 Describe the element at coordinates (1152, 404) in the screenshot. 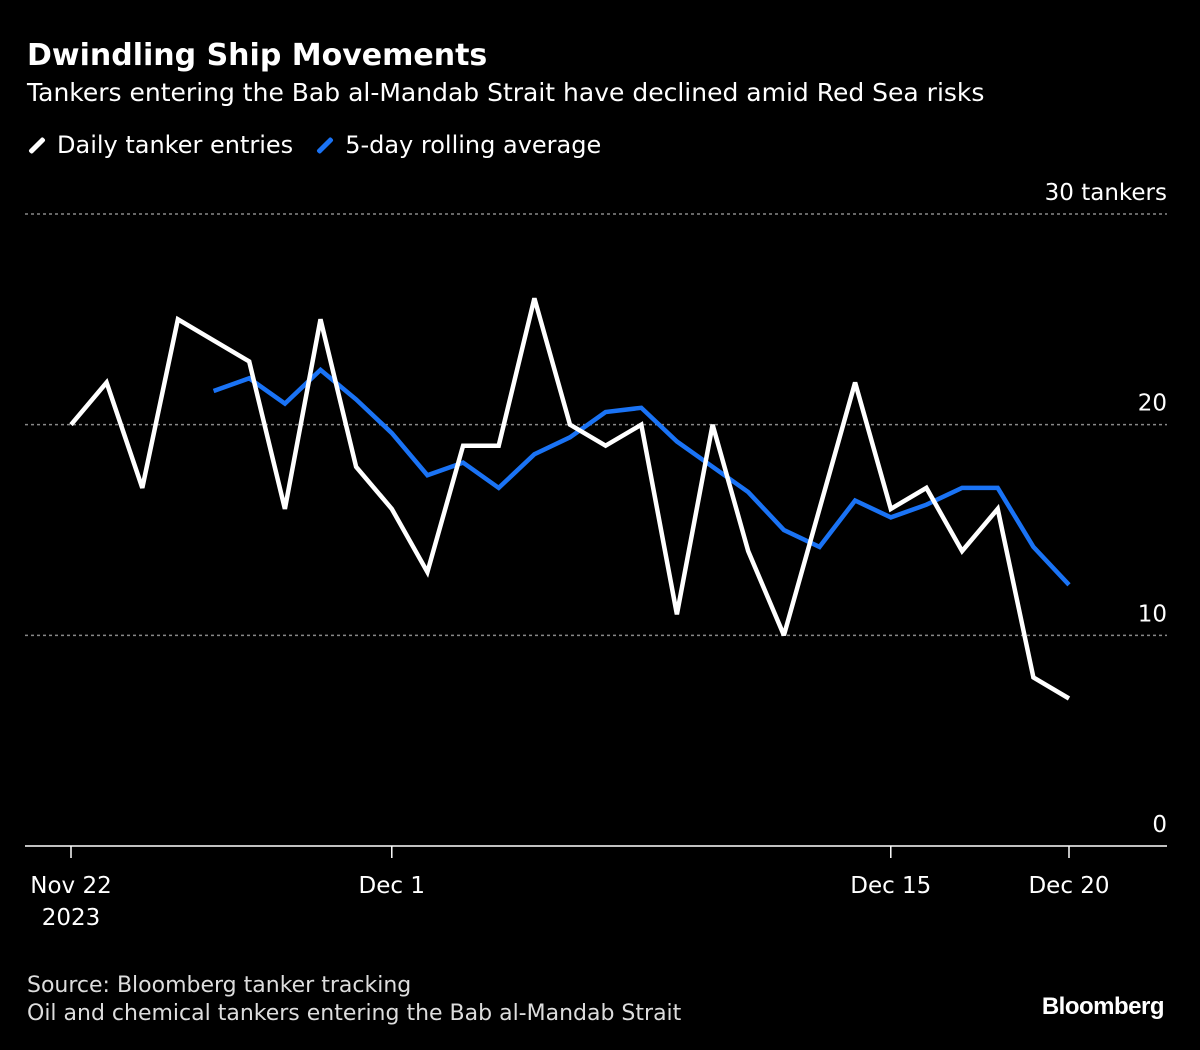

I see `y-tick-label: 20` at that location.